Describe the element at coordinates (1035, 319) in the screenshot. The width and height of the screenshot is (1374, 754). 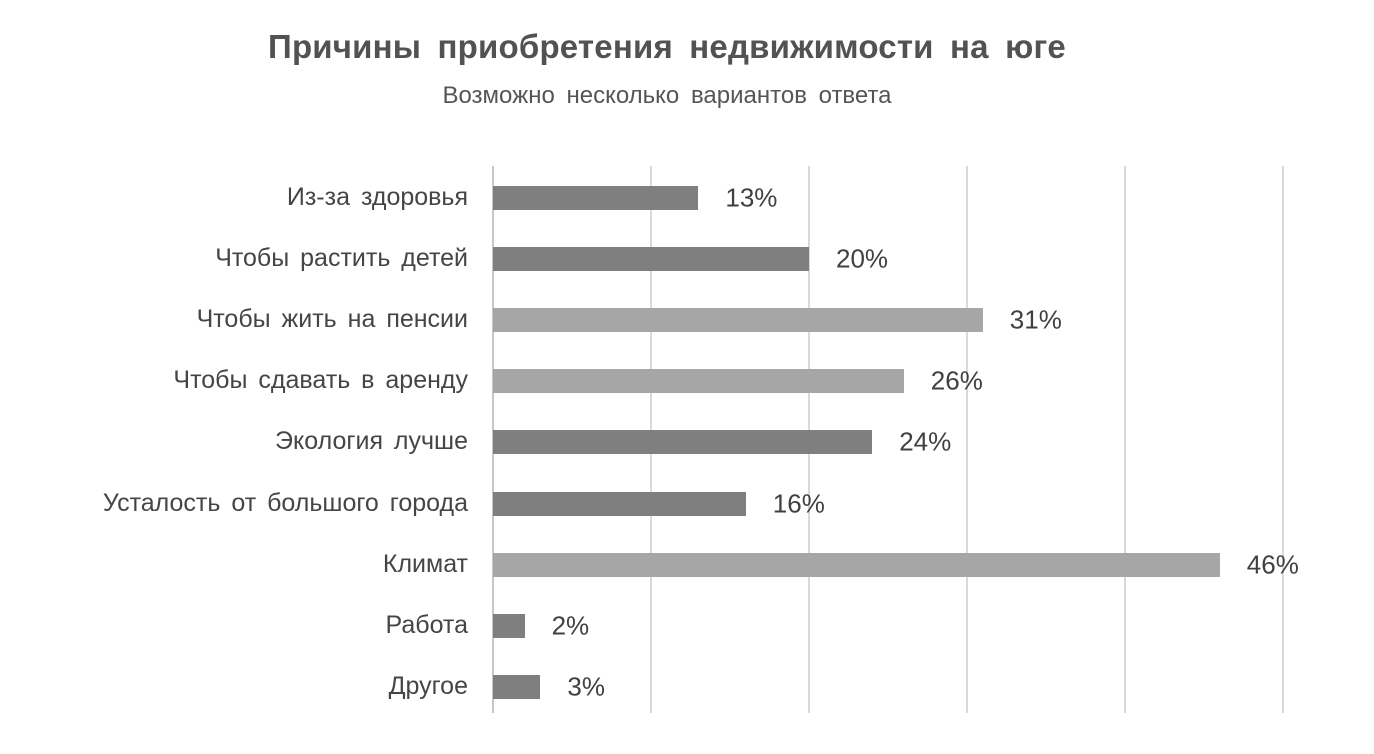
I see `value-label-2: 31%` at that location.